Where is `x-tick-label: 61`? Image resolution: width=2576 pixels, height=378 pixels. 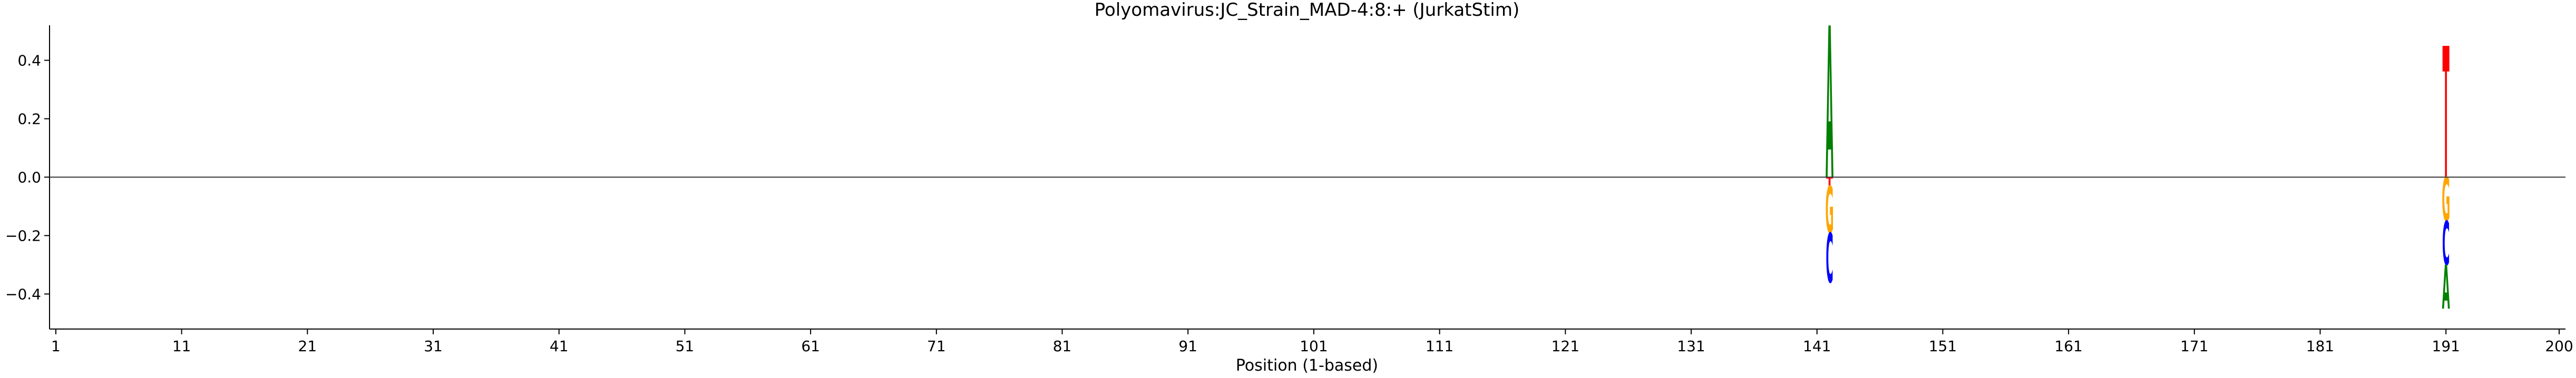
x-tick-label: 61 is located at coordinates (810, 346).